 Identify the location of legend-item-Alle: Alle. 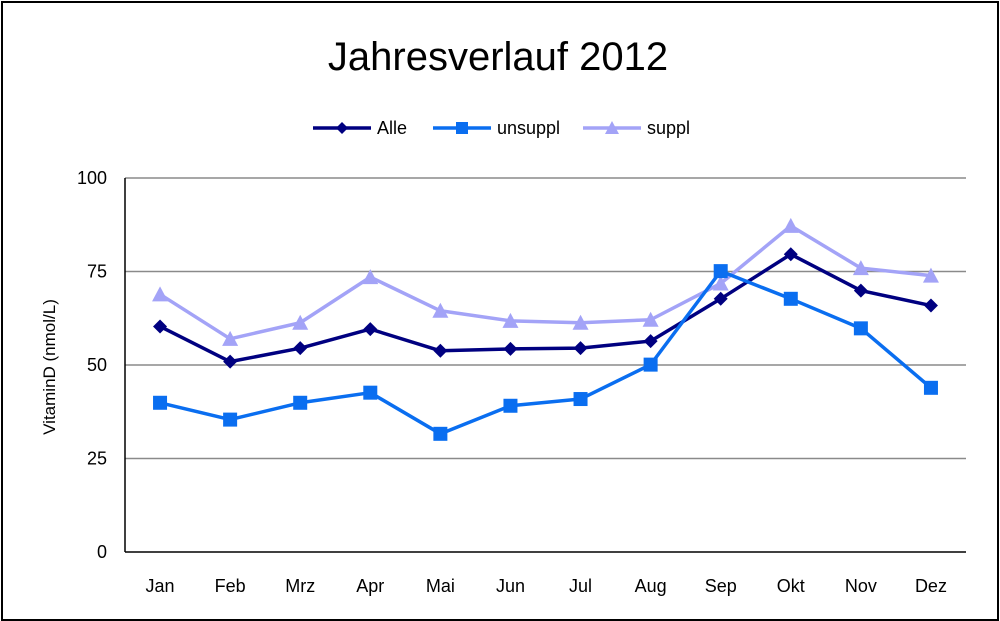
(360, 128).